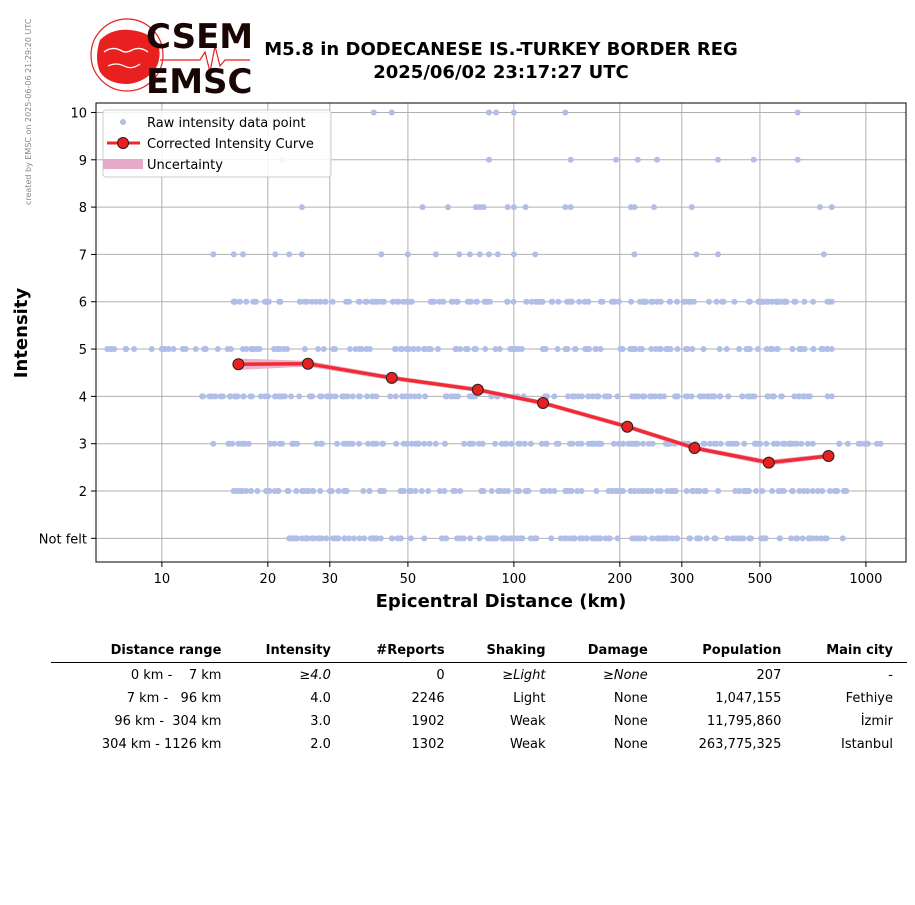 This screenshot has width=915, height=905. I want to click on logo-csem: CSEM, so click(199, 37).